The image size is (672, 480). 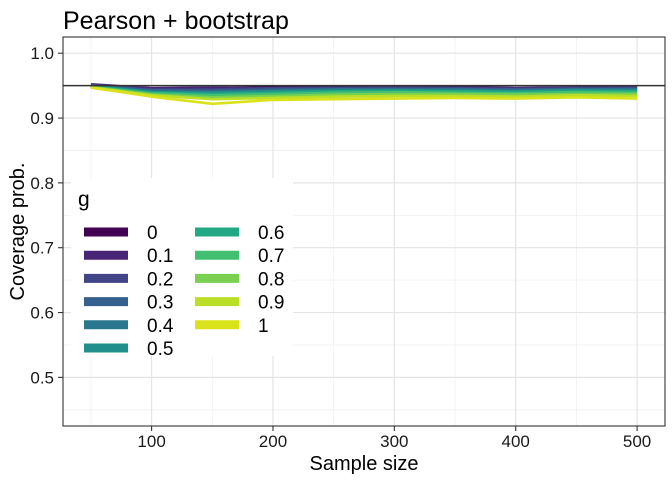 What do you see at coordinates (42, 183) in the screenshot?
I see `y-tick-label: 0.8` at bounding box center [42, 183].